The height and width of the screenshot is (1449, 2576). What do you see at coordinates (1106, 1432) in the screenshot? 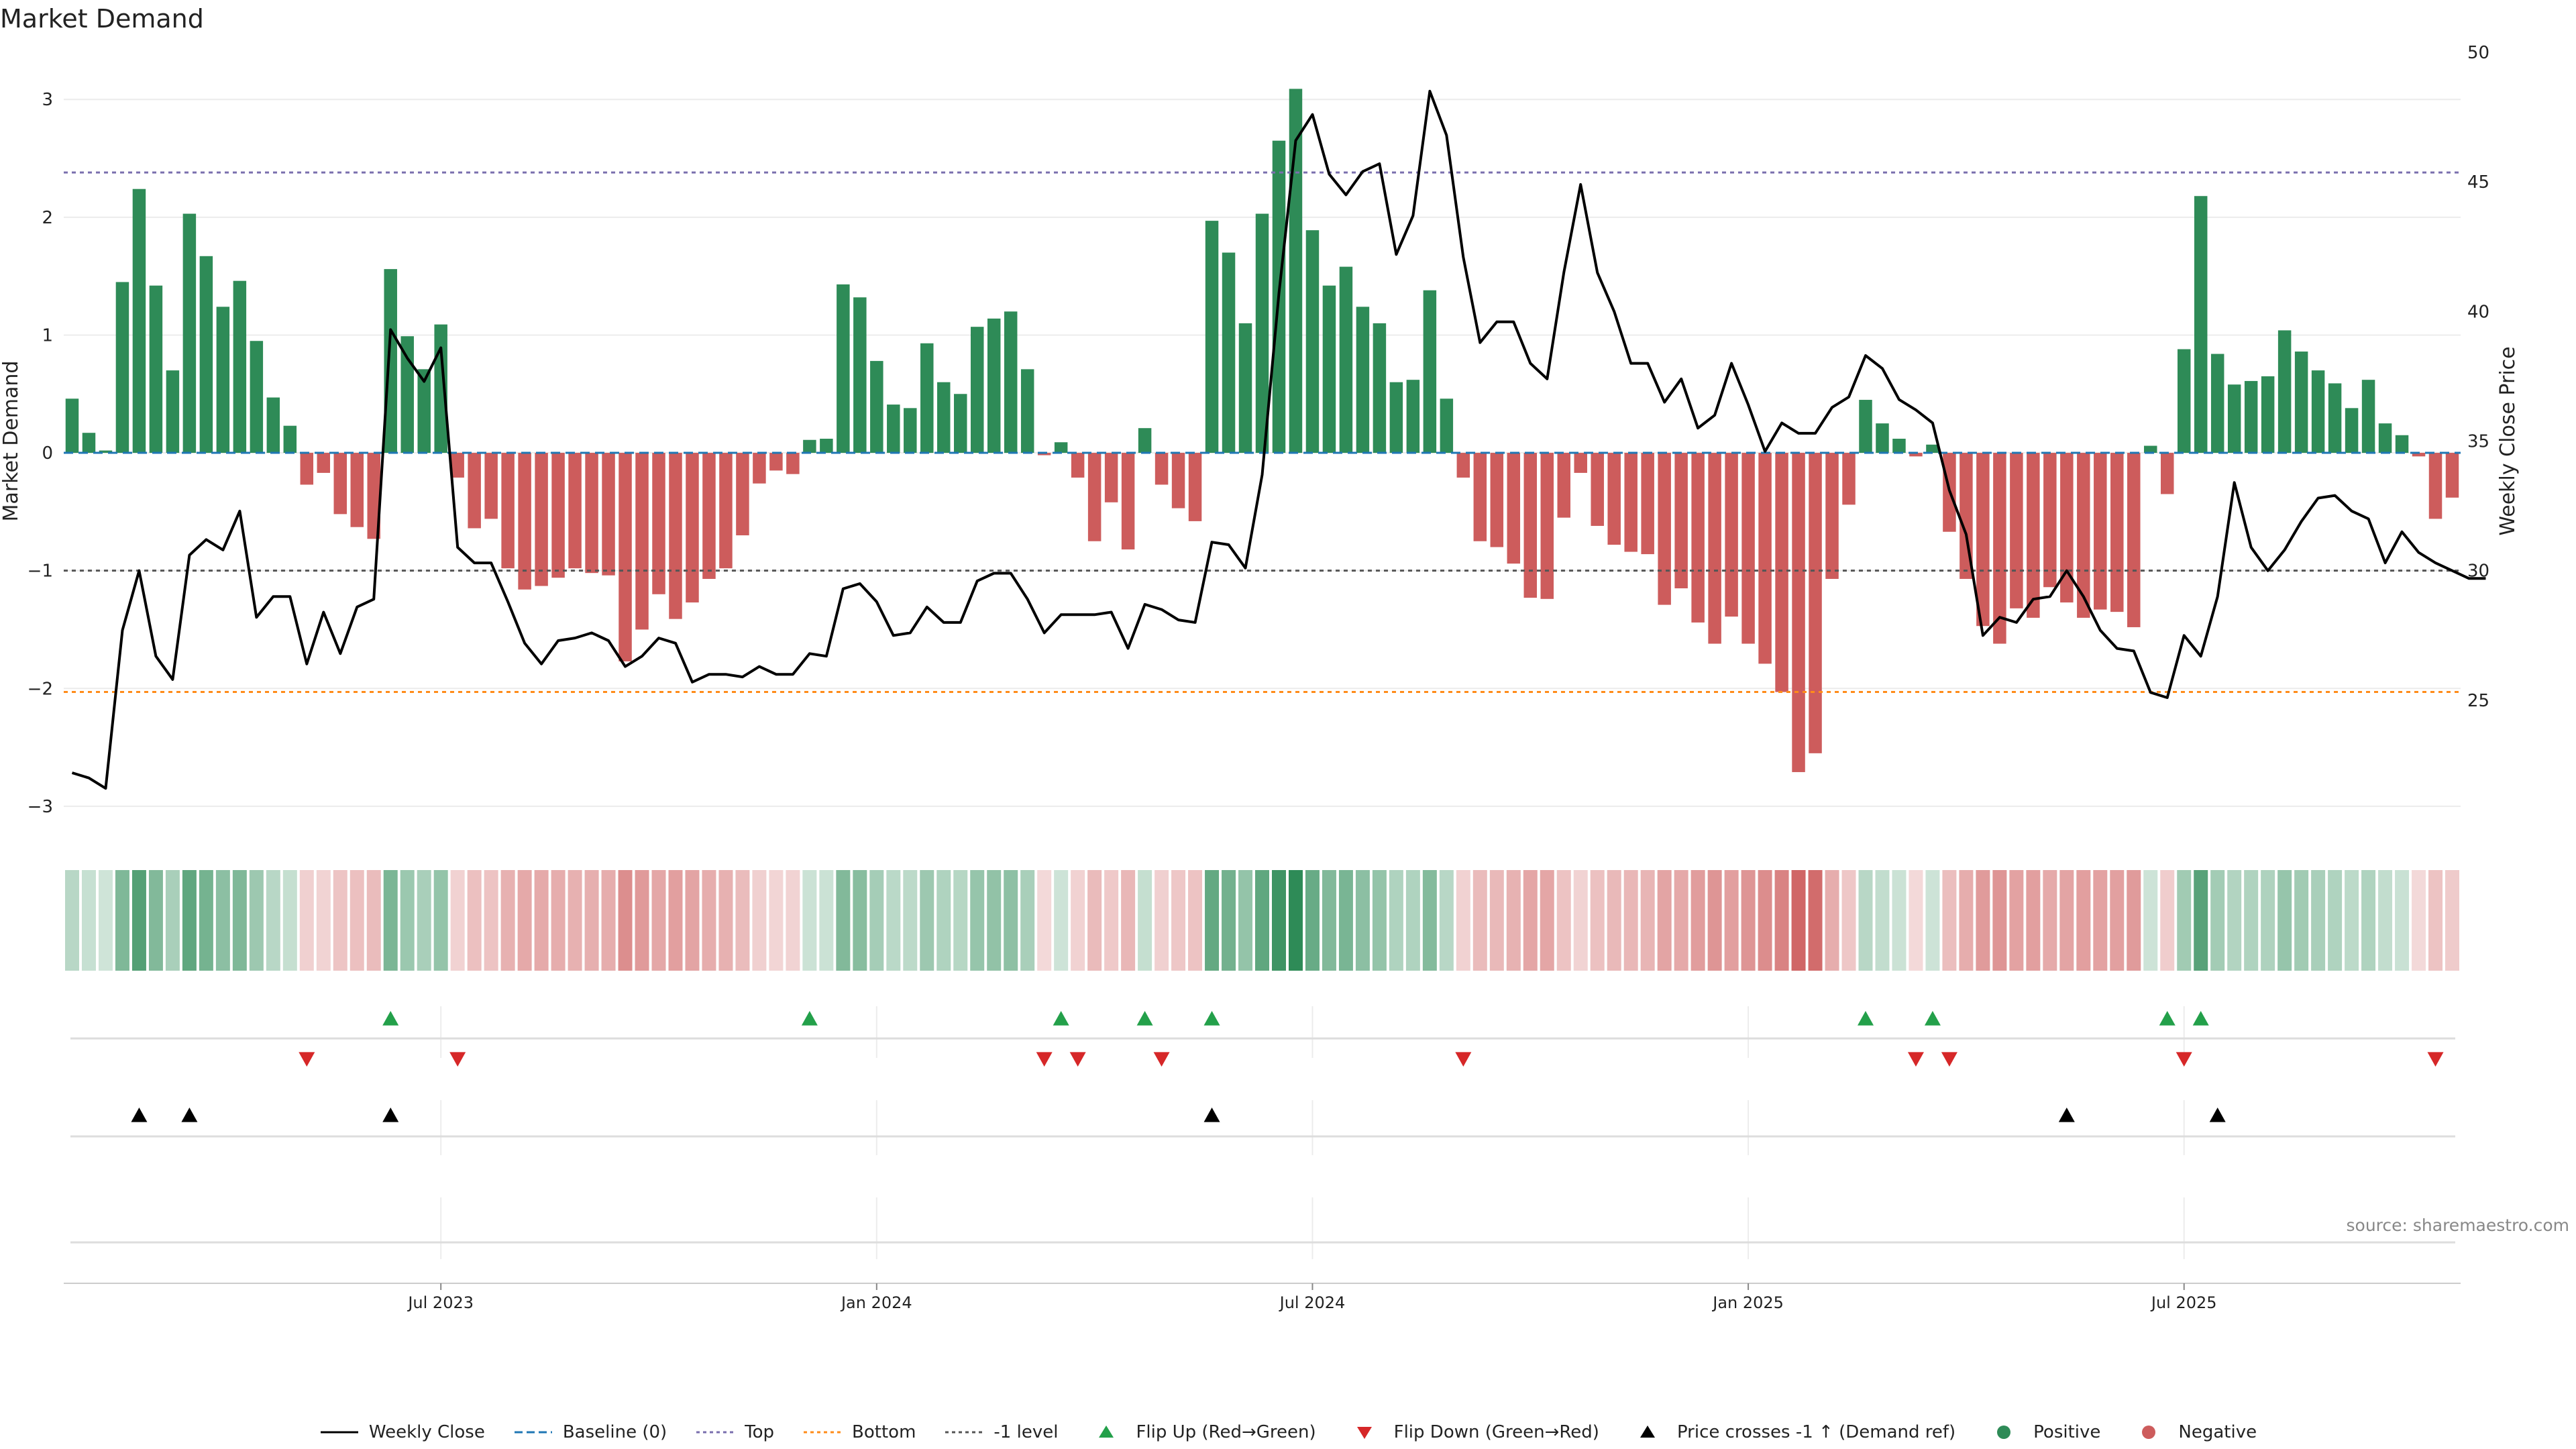
I see `triangle-up-icon` at bounding box center [1106, 1432].